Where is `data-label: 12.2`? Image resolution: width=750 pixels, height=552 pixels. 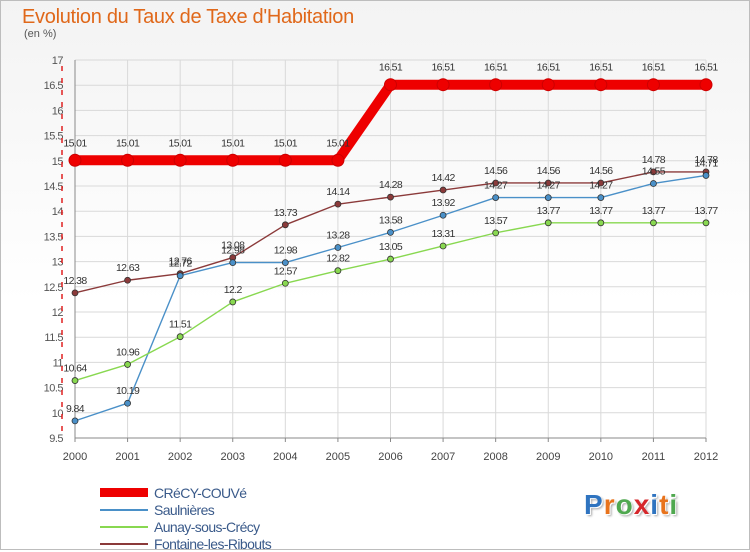 data-label: 12.2 is located at coordinates (233, 290).